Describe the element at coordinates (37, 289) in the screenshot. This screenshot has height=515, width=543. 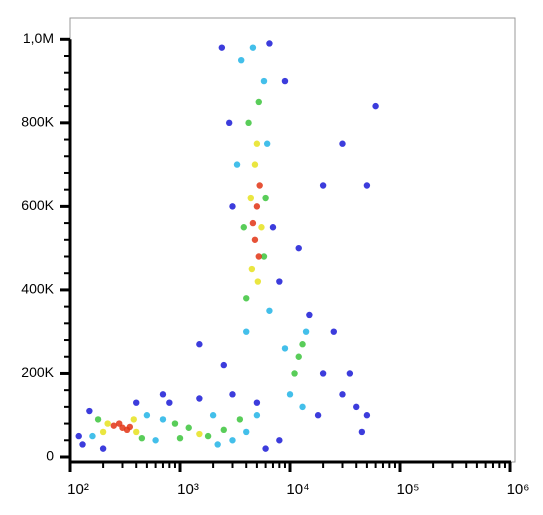
I see `y-tick-label: 400K` at that location.